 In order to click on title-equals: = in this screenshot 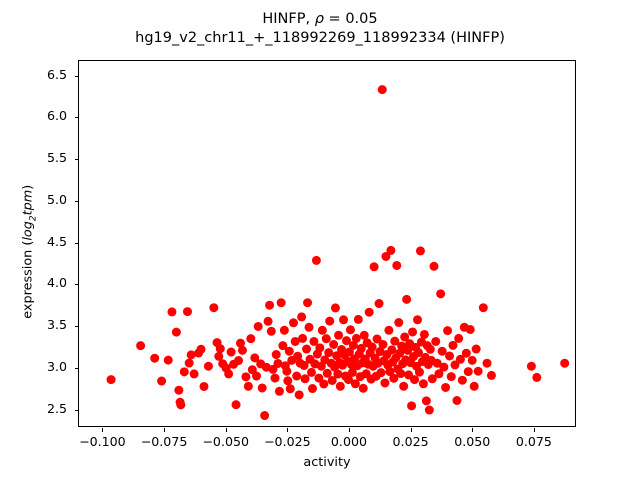, I will do `click(334, 19)`.